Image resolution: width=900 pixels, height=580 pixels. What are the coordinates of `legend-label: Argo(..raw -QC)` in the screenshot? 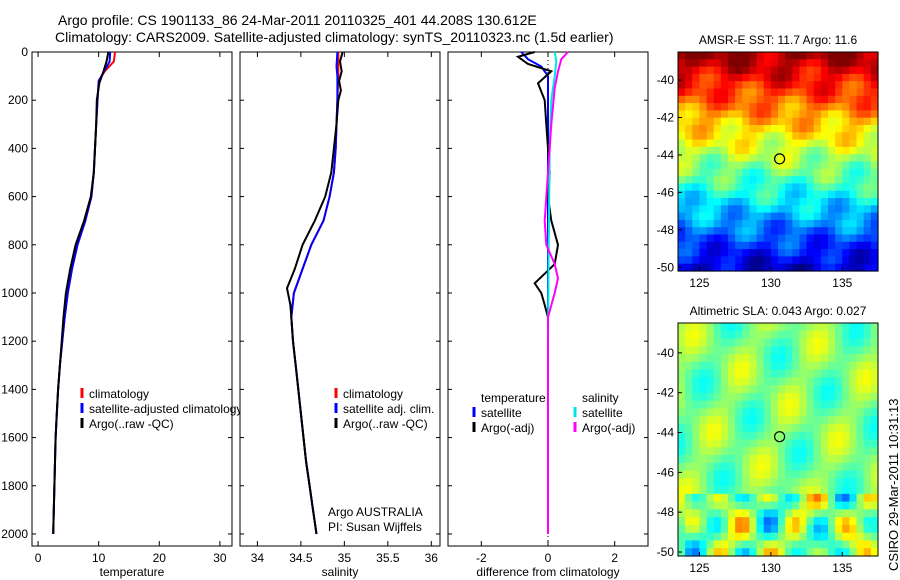 It's located at (131, 424).